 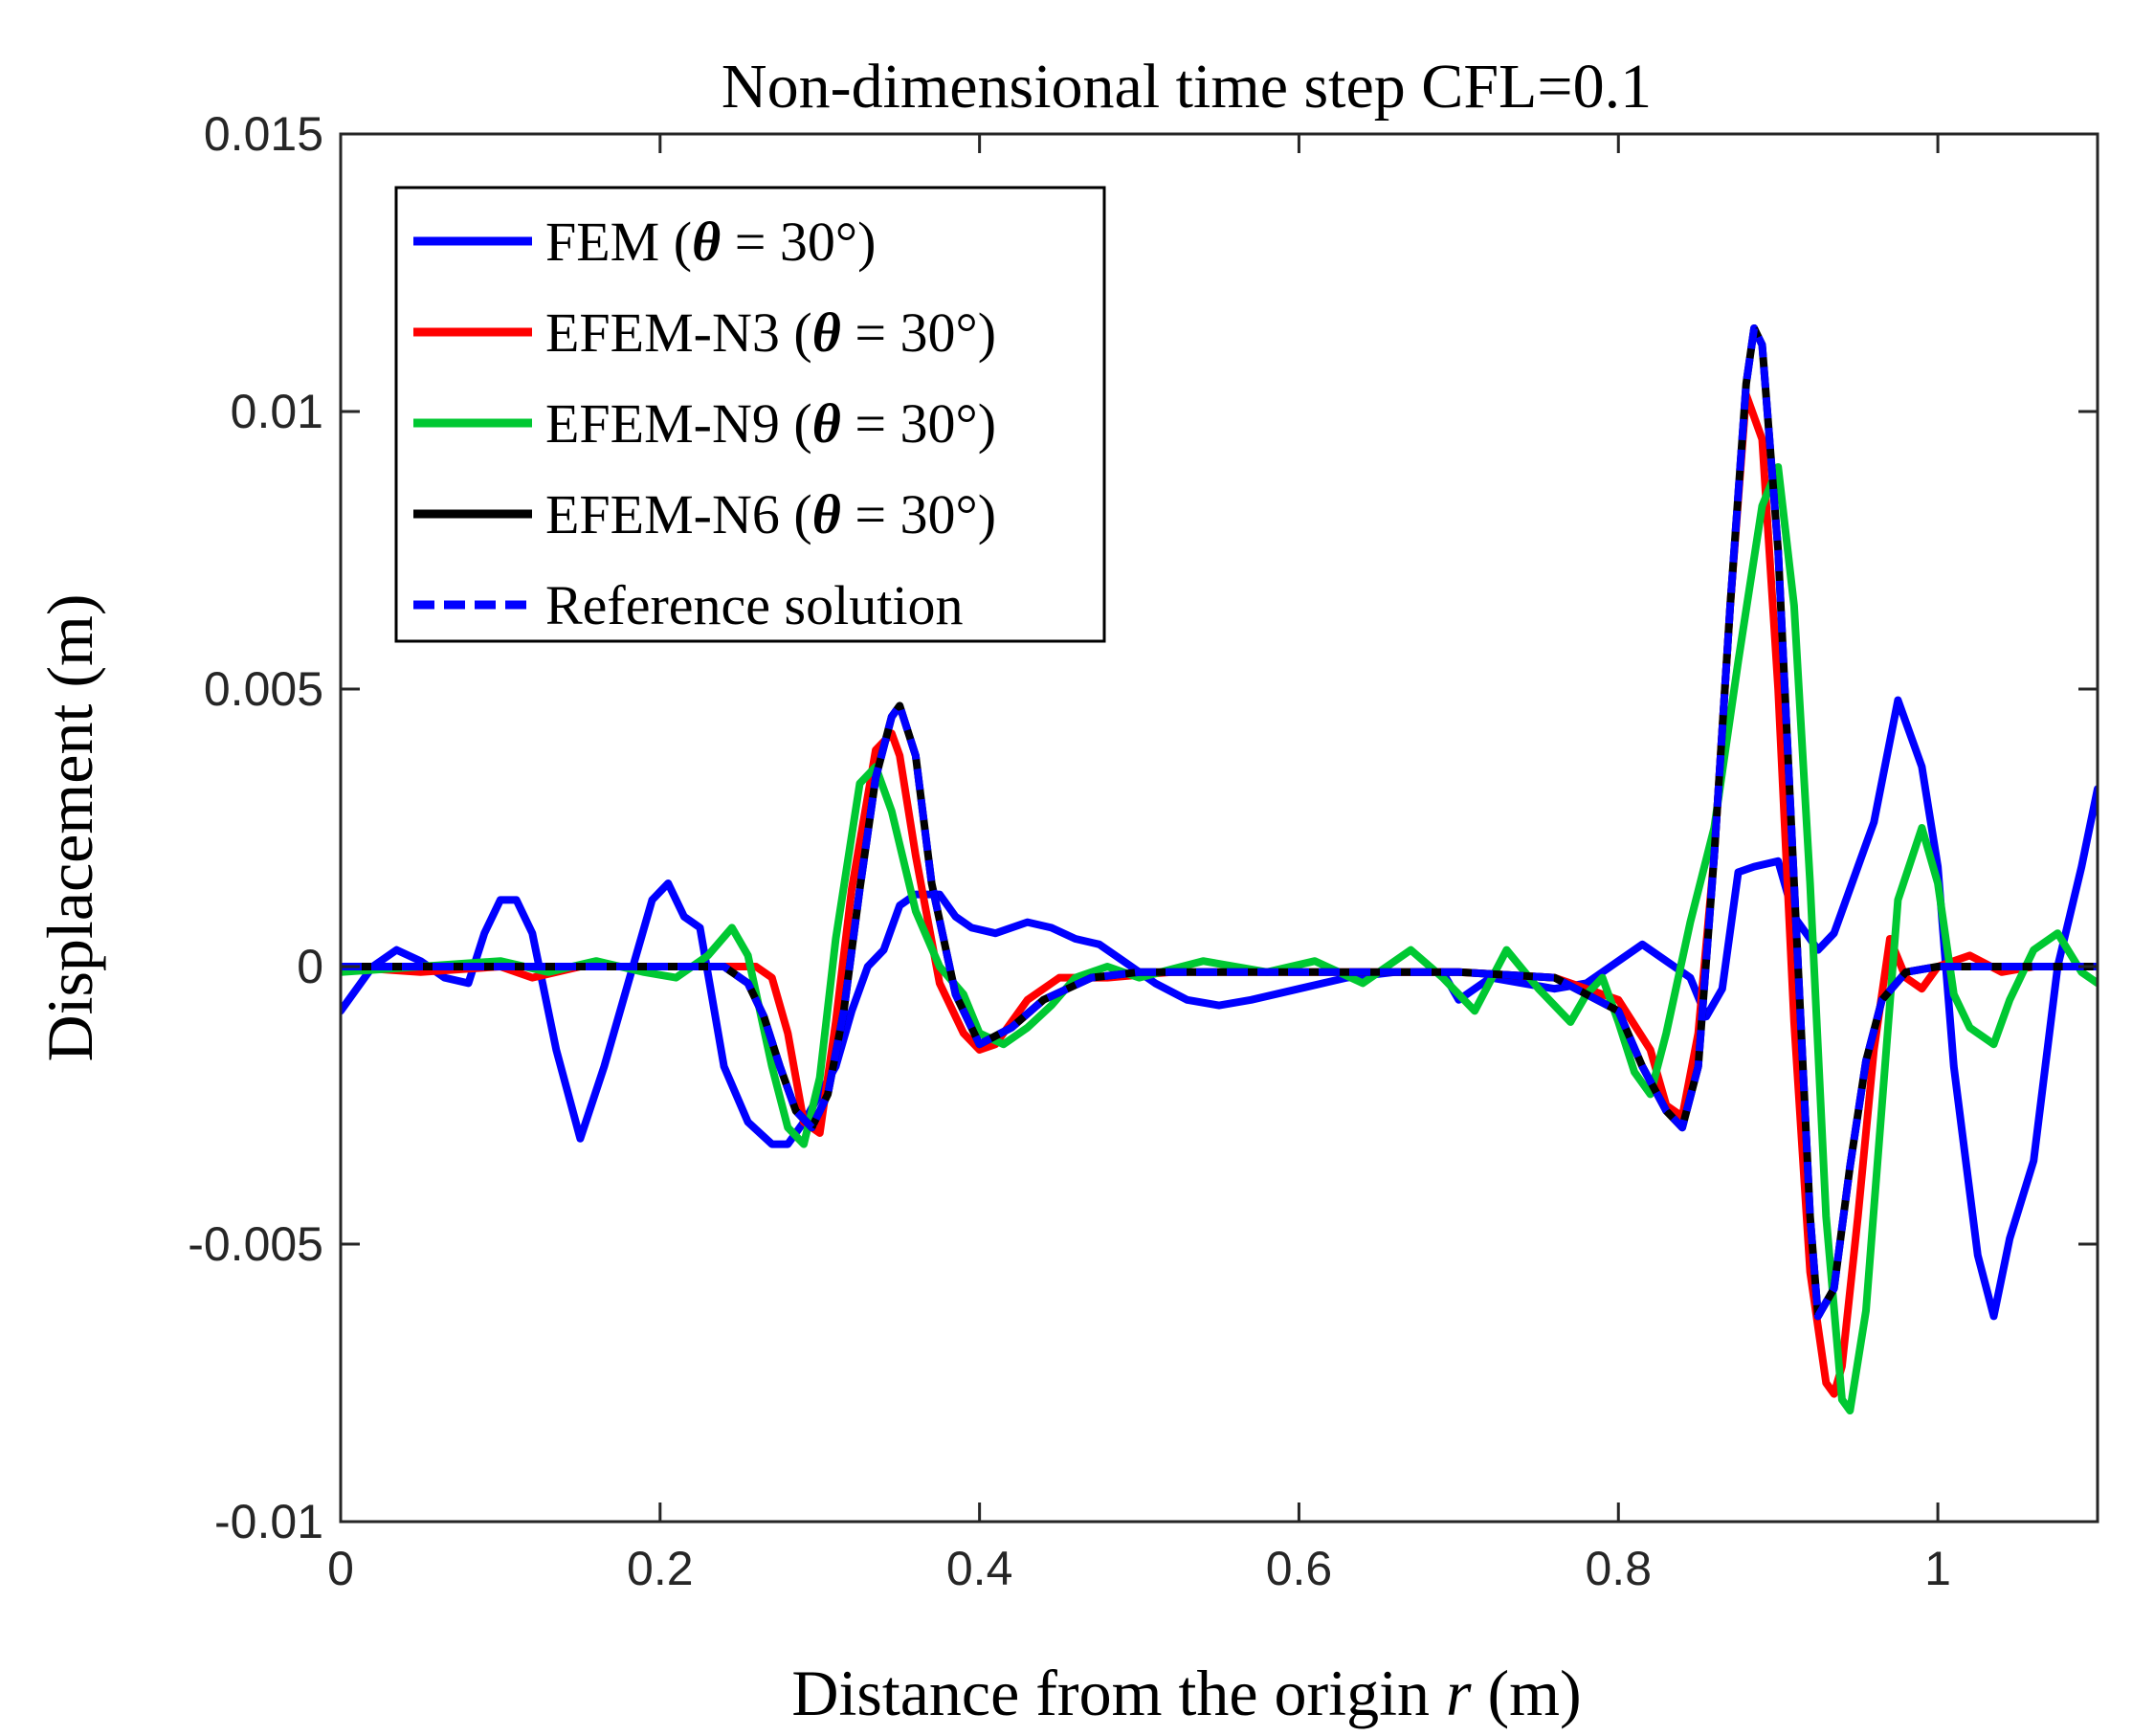 I want to click on y-tick-label: -0.01, so click(x=268, y=1521).